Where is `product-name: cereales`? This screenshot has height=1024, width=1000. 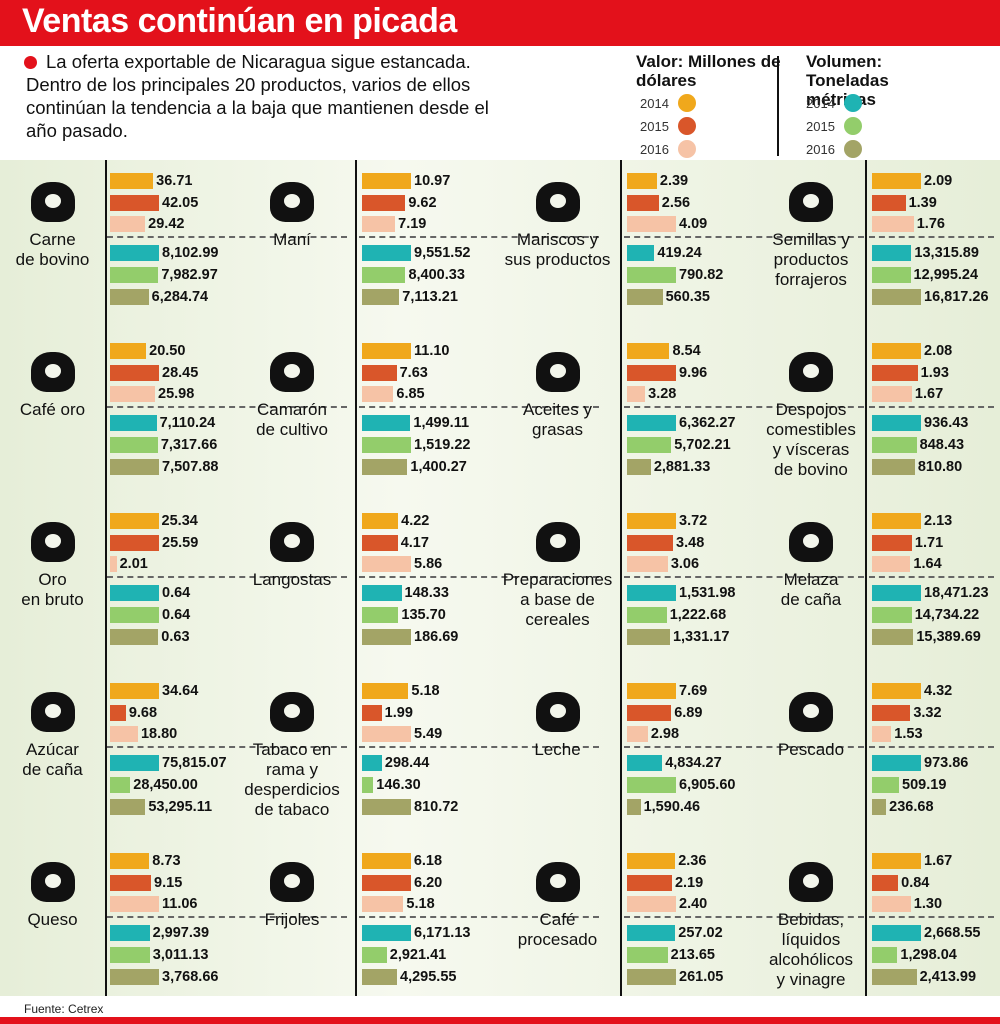 product-name: cereales is located at coordinates (557, 619).